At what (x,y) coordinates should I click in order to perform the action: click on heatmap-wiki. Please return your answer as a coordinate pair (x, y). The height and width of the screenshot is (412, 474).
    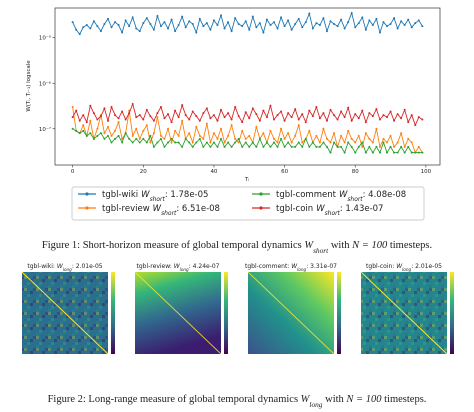
    Looking at the image, I should click on (68, 313).